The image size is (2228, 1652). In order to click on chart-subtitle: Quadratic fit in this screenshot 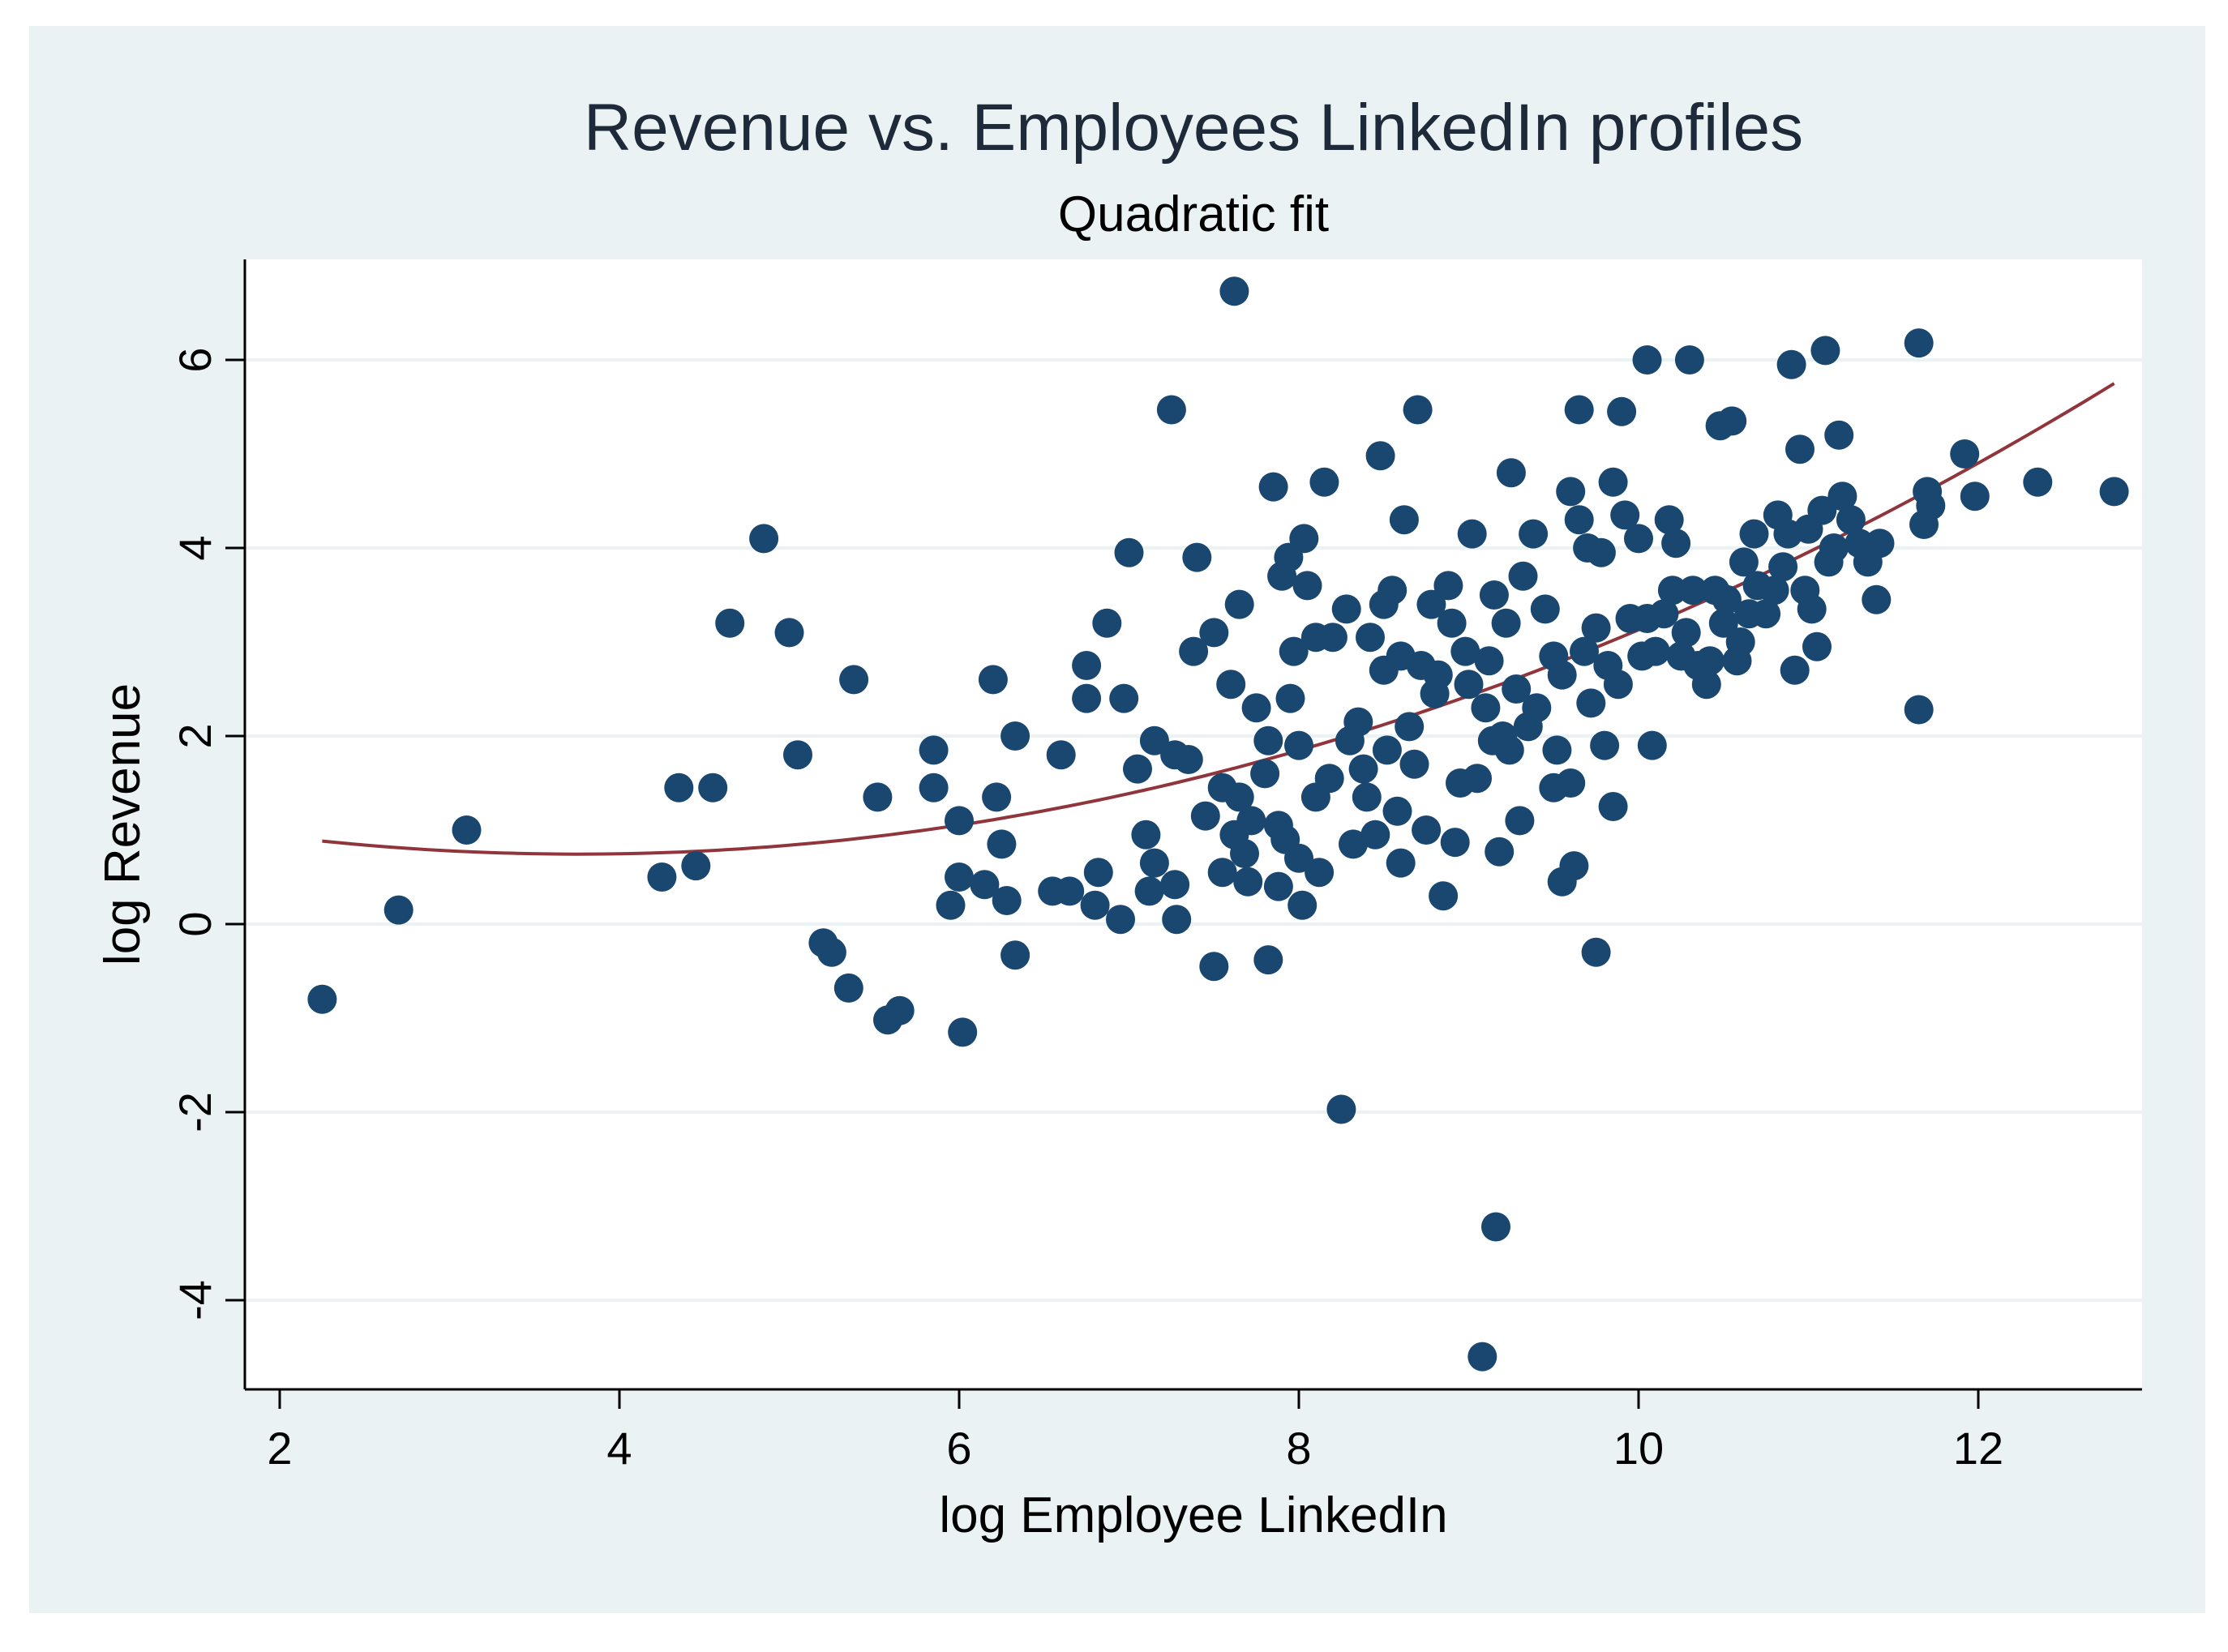, I will do `click(1193, 214)`.